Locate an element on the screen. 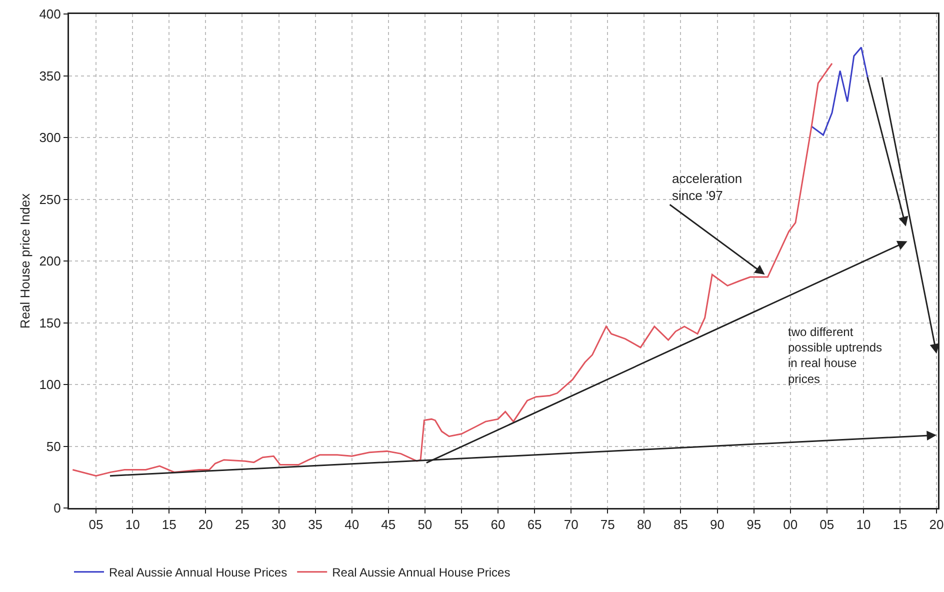 The image size is (944, 592). x-tick-label: 50 is located at coordinates (425, 524).